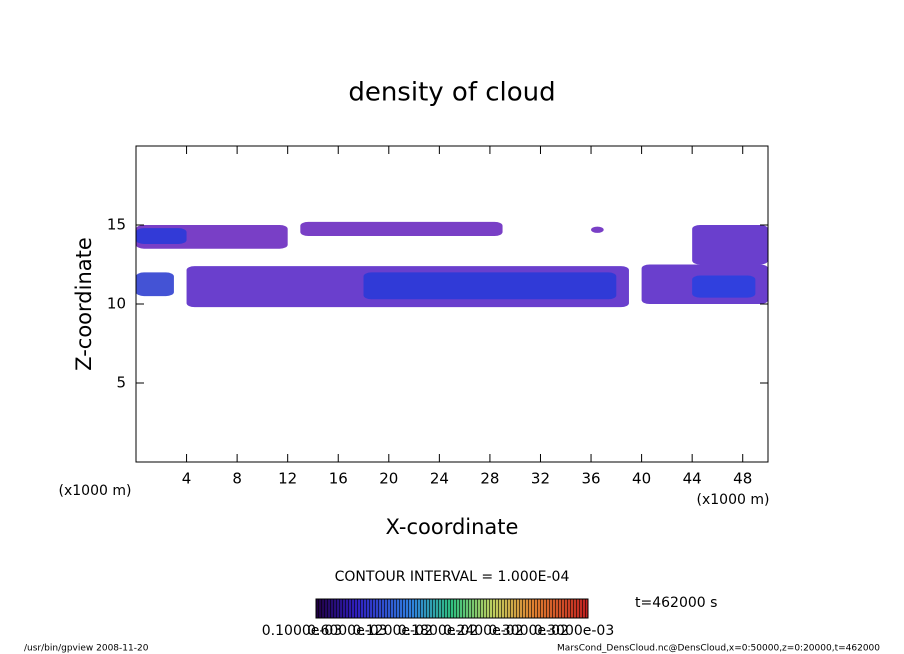 The image size is (904, 654). What do you see at coordinates (116, 225) in the screenshot?
I see `y-tick-label: 15` at bounding box center [116, 225].